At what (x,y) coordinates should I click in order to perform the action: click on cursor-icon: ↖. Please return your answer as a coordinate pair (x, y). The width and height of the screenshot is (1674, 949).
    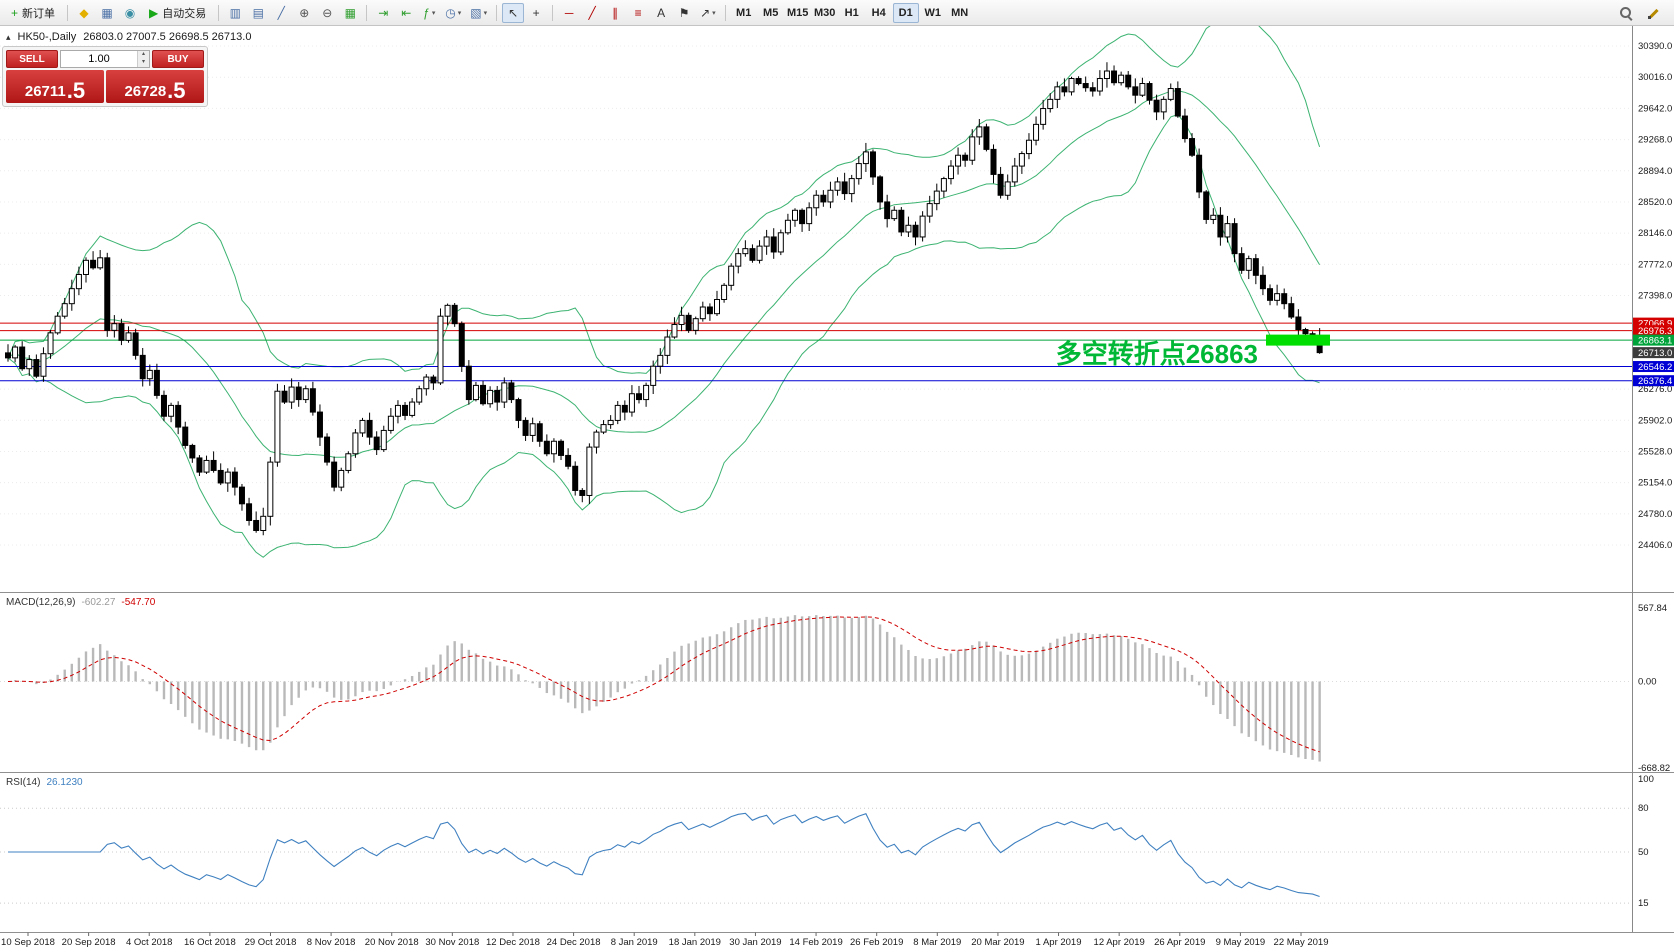
    Looking at the image, I should click on (513, 12).